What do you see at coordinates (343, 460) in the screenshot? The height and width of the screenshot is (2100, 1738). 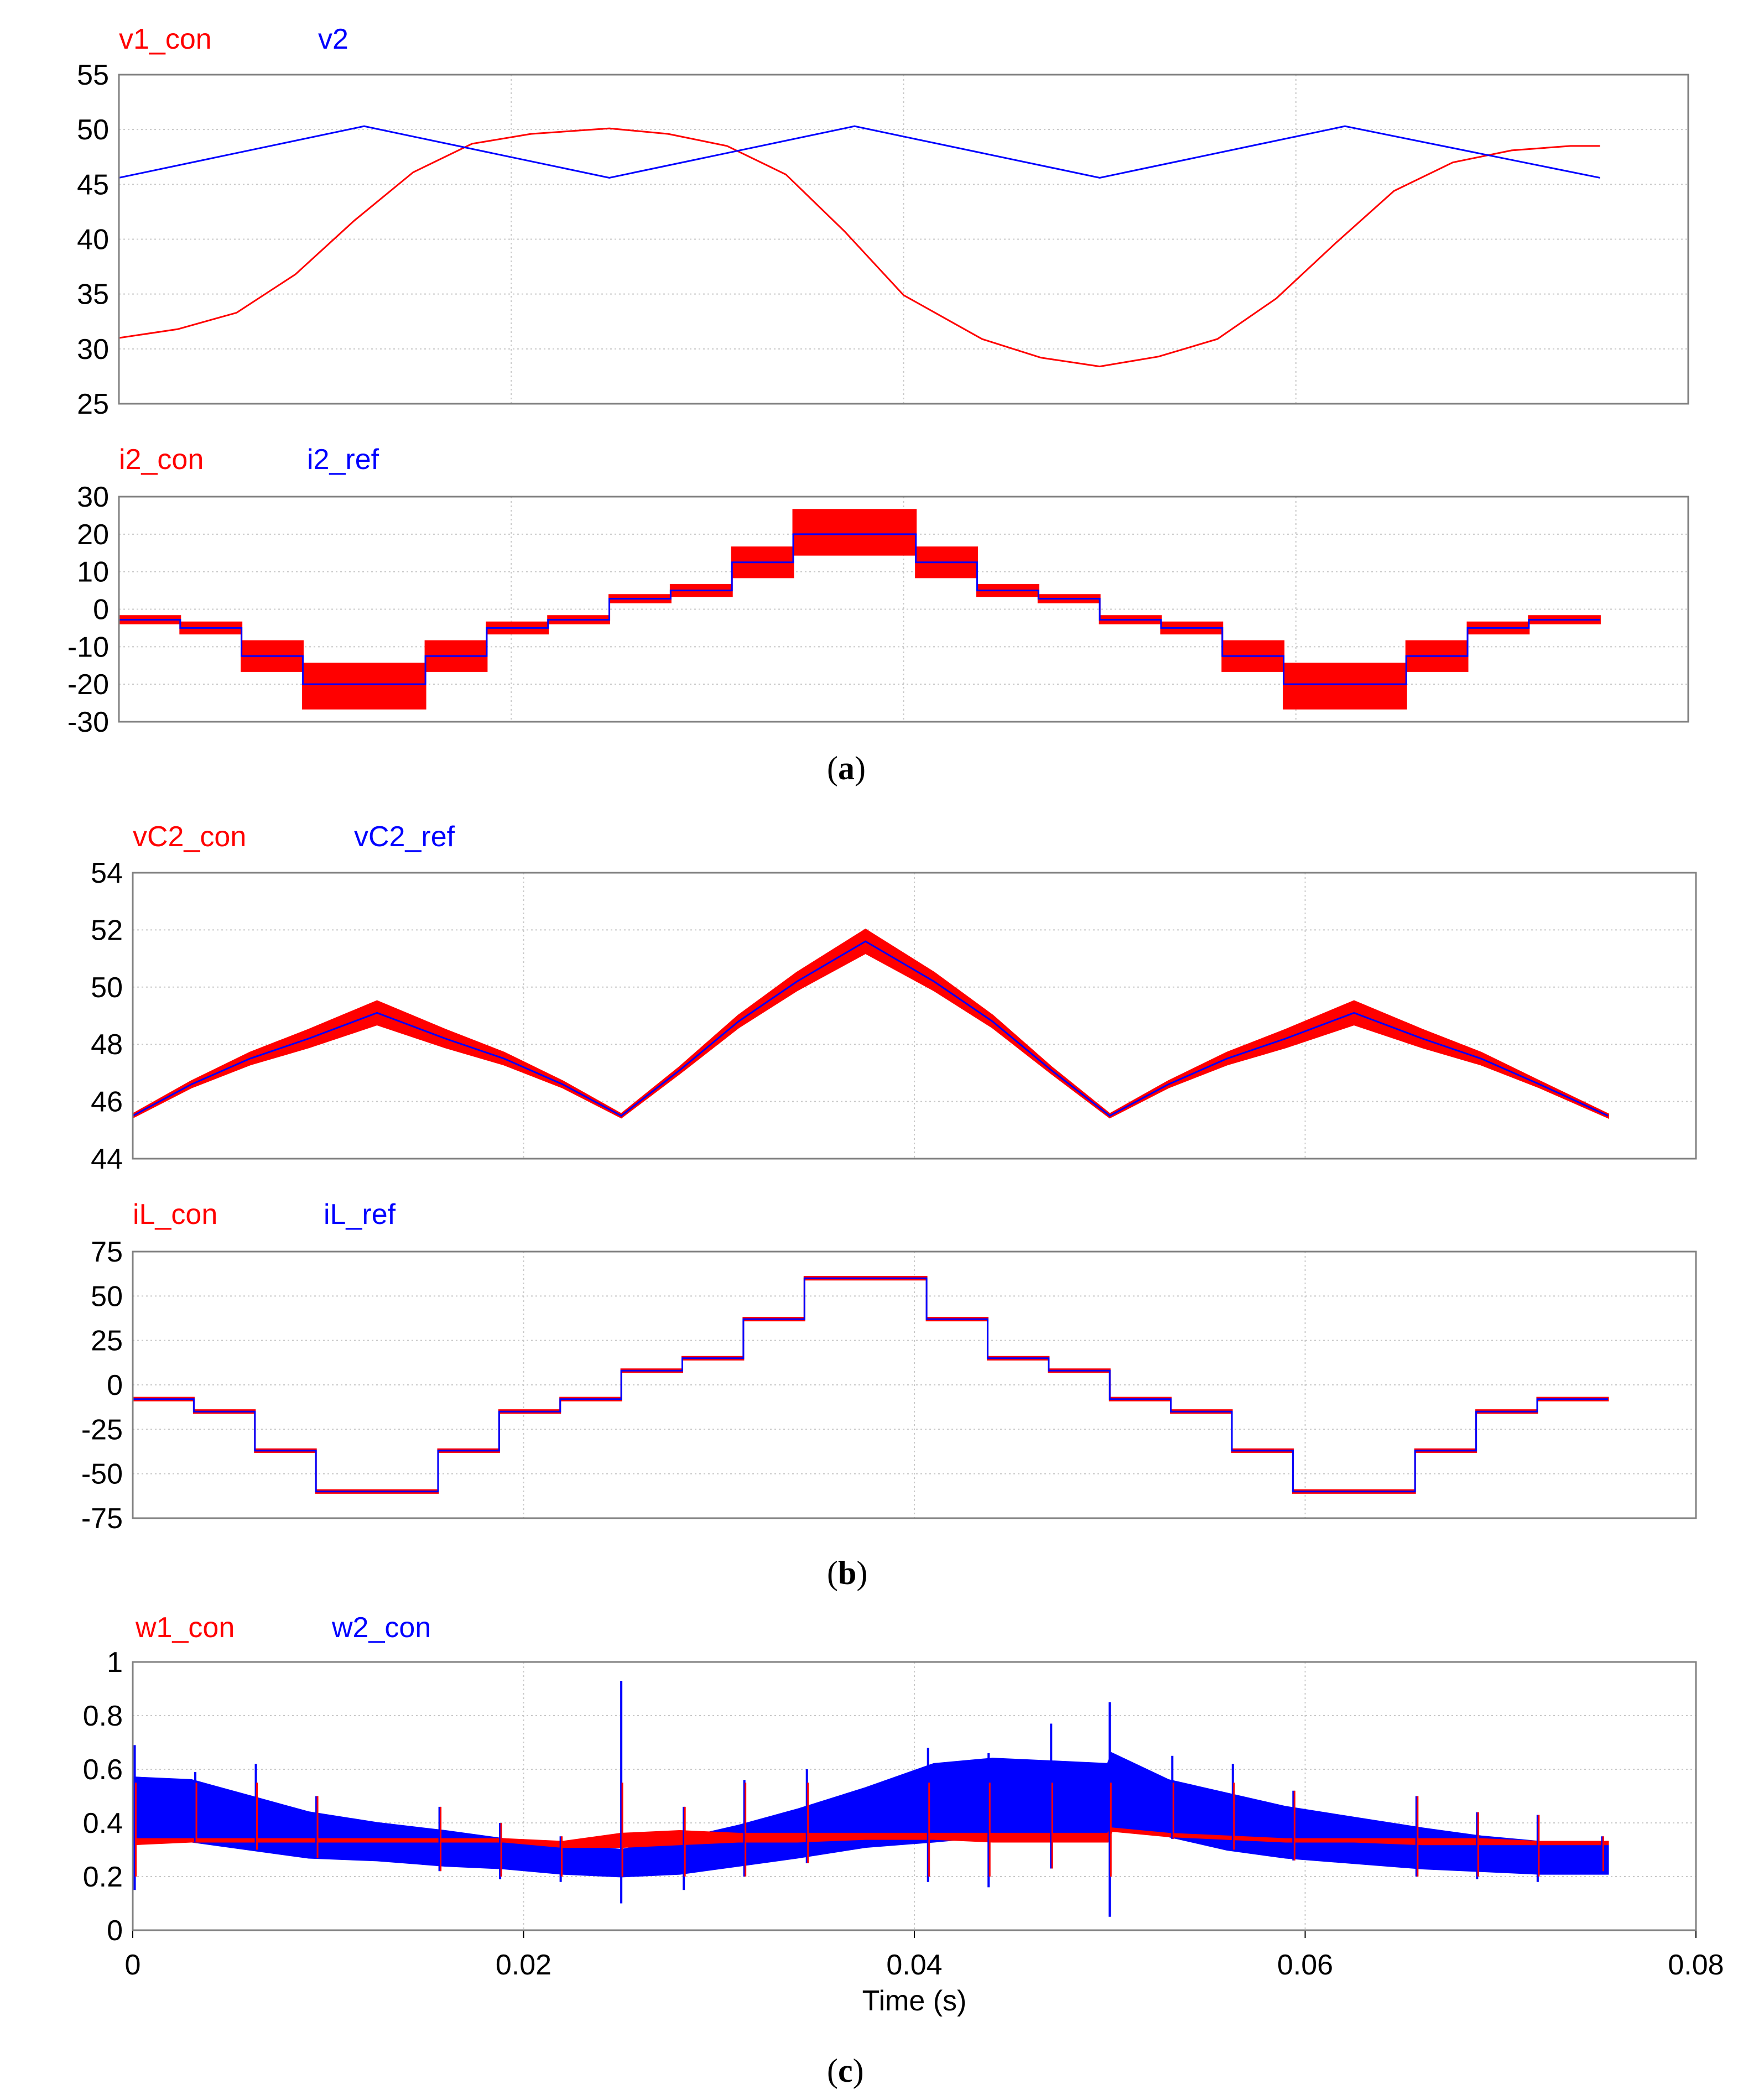 I see `legend-i2_ref: i2_ref` at bounding box center [343, 460].